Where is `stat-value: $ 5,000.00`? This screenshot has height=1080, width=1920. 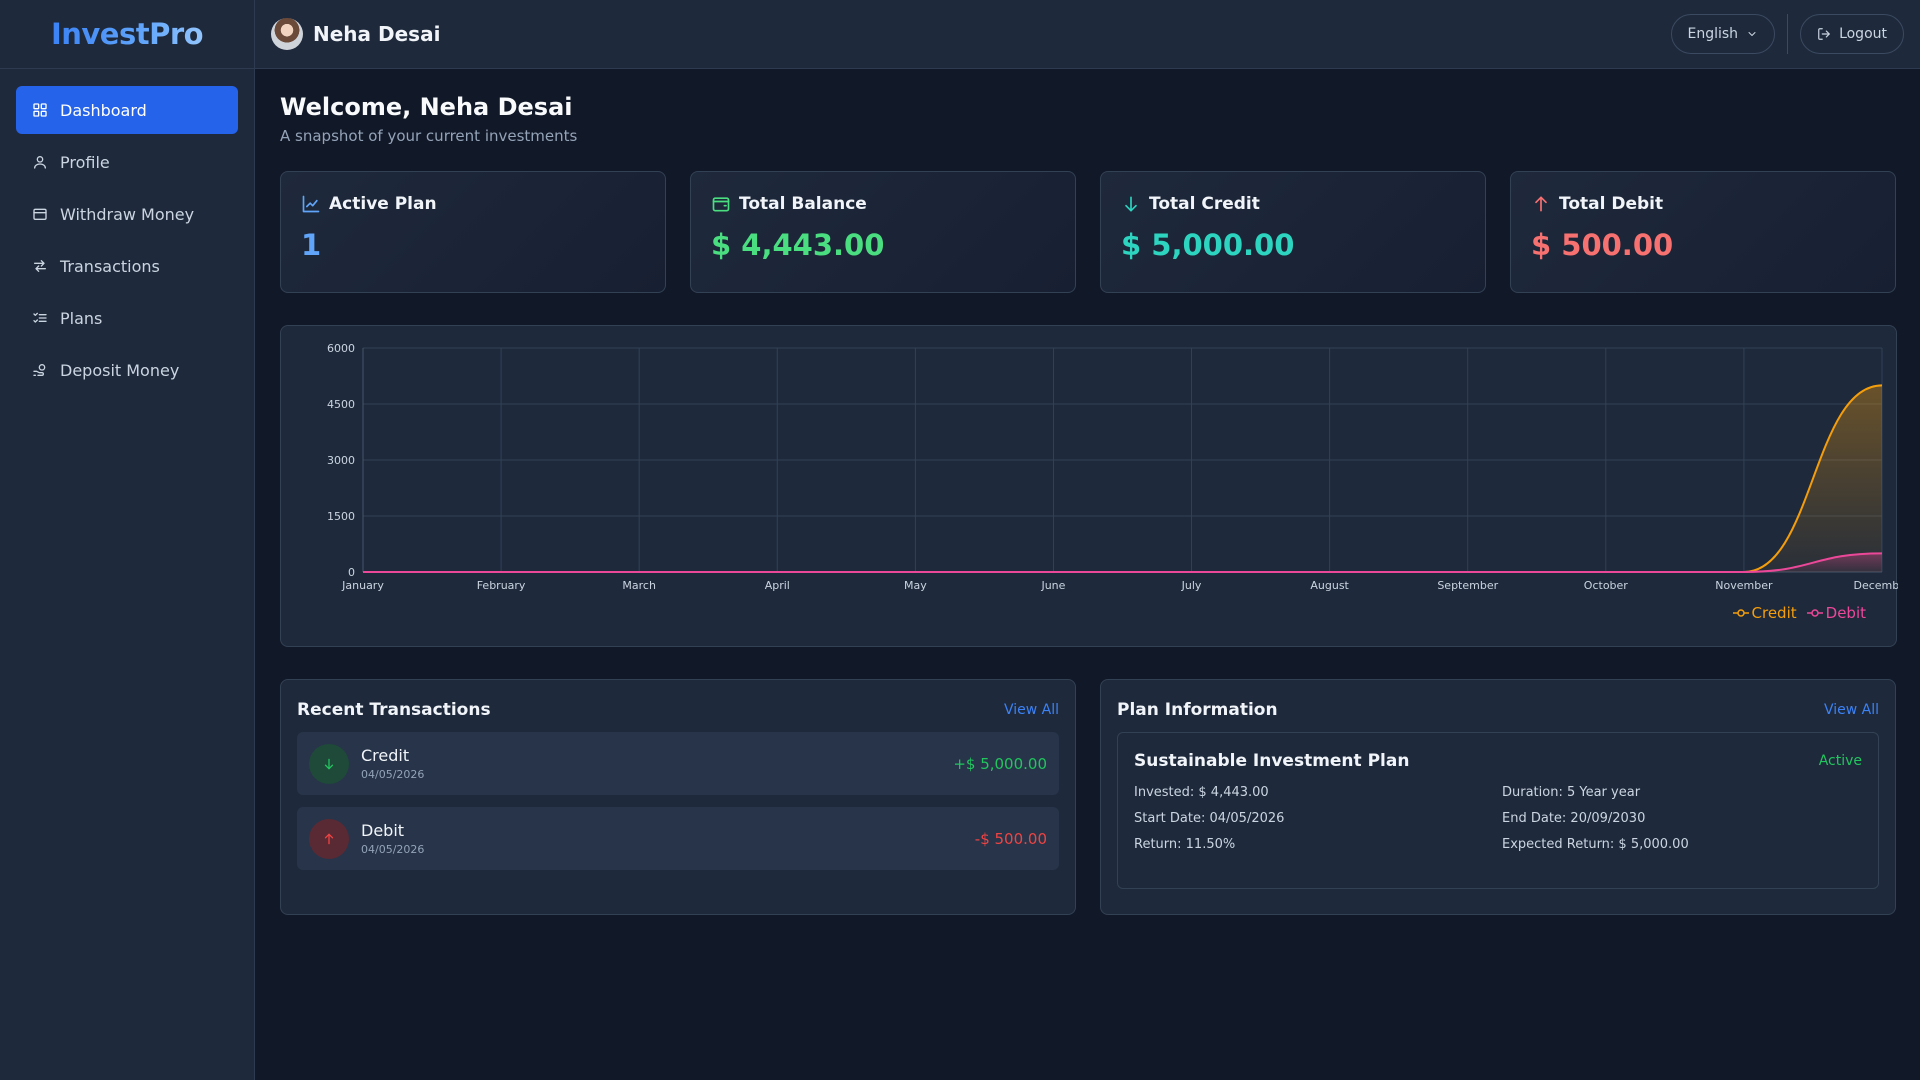 stat-value: $ 5,000.00 is located at coordinates (1208, 245).